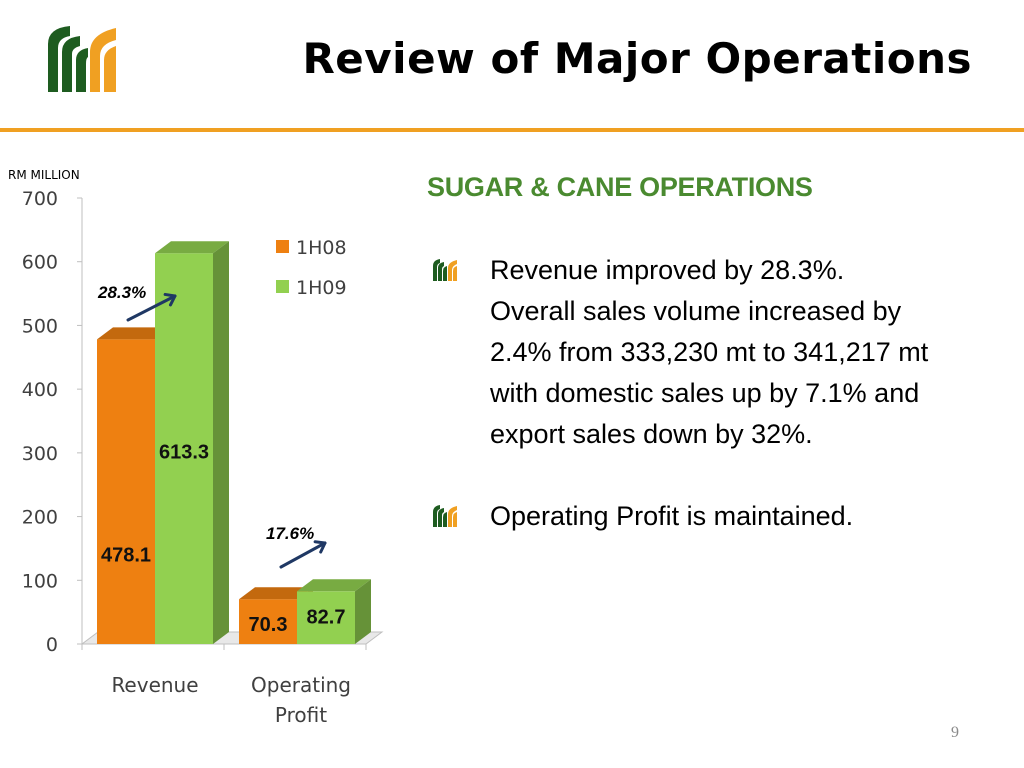 The height and width of the screenshot is (768, 1024). I want to click on x-category-label: Operating, so click(301, 685).